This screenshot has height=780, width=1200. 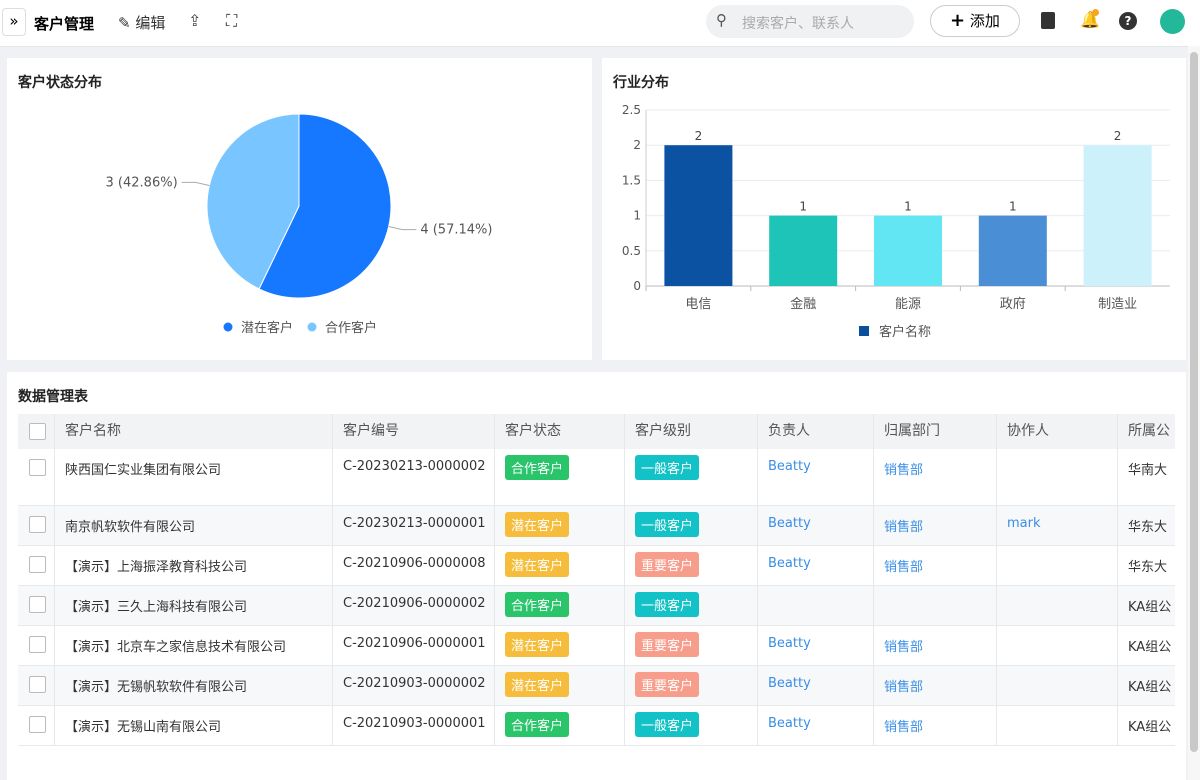 I want to click on table-cell: C-20230213-0000001, so click(x=414, y=526).